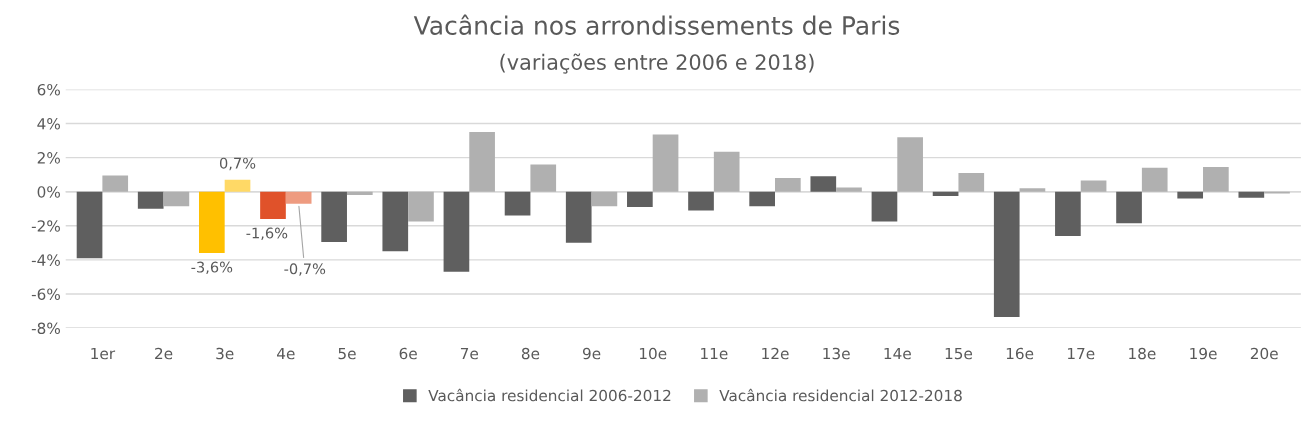 The image size is (1314, 426). What do you see at coordinates (237, 164) in the screenshot?
I see `data-label: 0,7%` at bounding box center [237, 164].